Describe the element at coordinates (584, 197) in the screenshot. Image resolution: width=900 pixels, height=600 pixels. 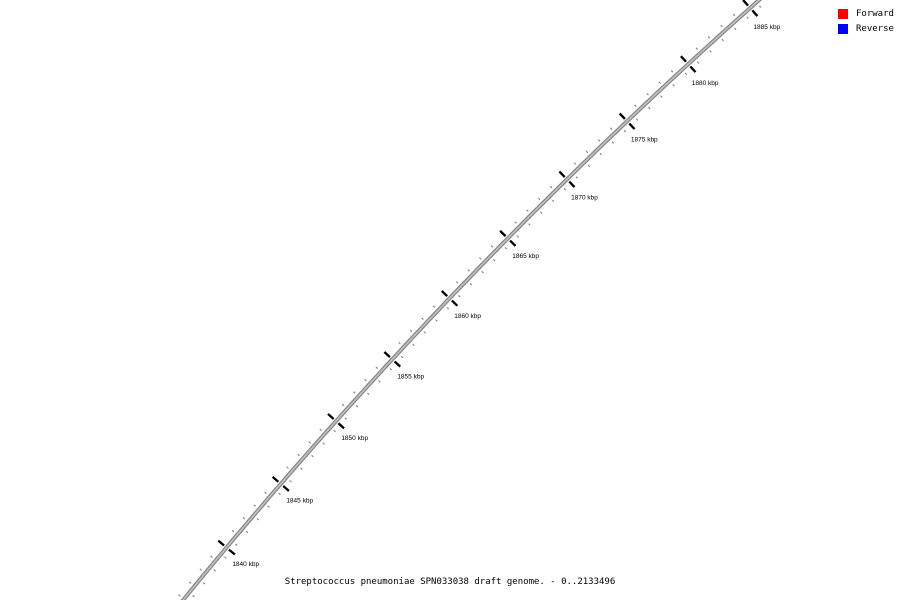
I see `tick-label: 1870 kbp` at that location.